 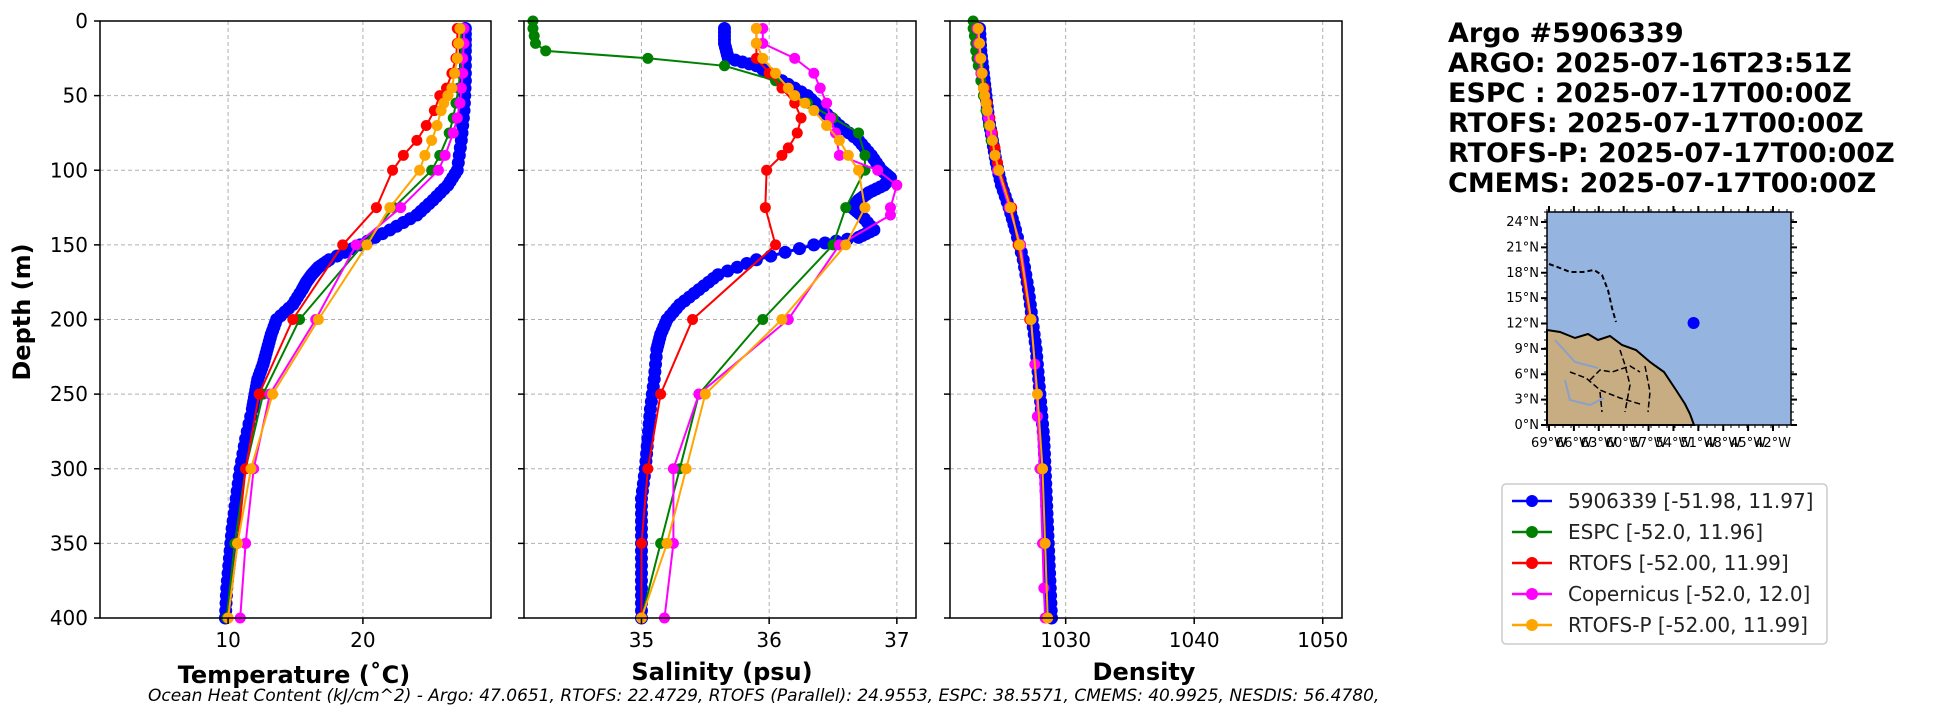 What do you see at coordinates (69, 320) in the screenshot?
I see `y-tick-label: 200` at bounding box center [69, 320].